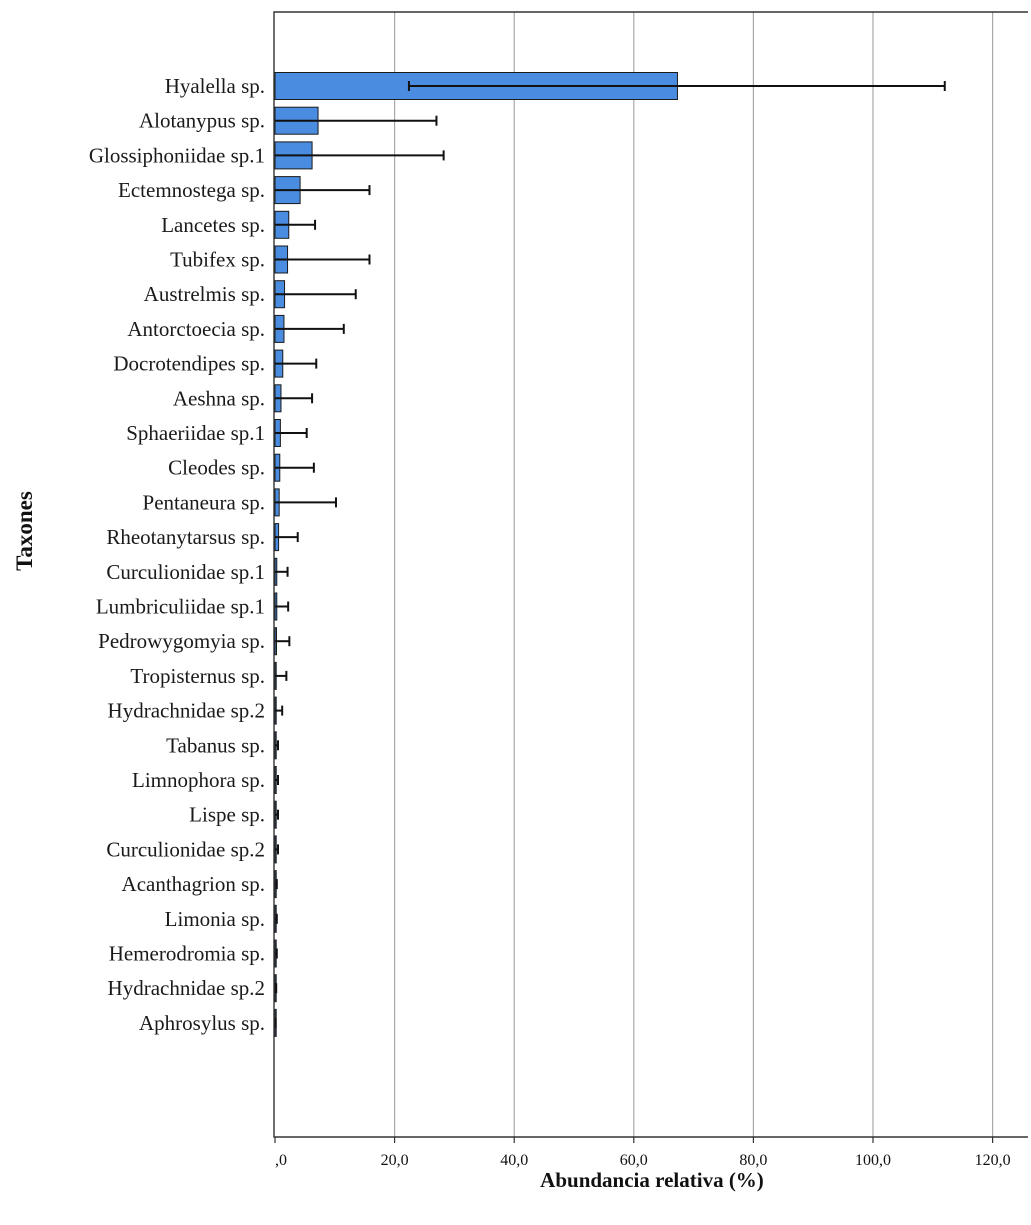 The image size is (1031, 1225). Describe the element at coordinates (283, 641) in the screenshot. I see `error-bar-pedrowygomyia-sp` at that location.